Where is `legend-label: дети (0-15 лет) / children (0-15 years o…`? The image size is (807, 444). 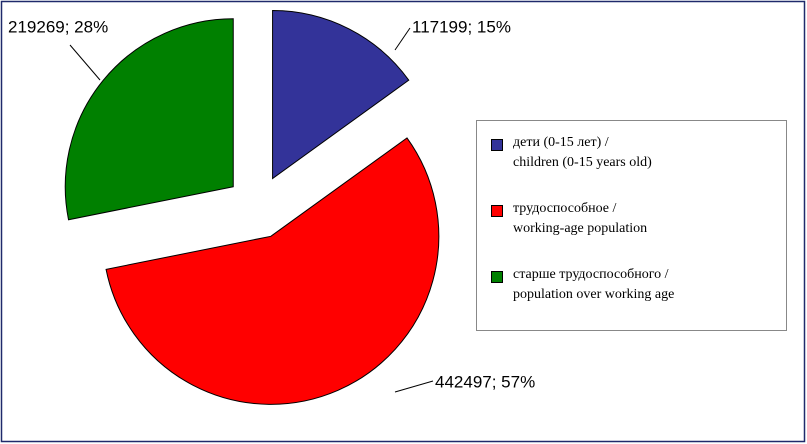 legend-label: дети (0-15 лет) / children (0-15 years o… is located at coordinates (582, 152).